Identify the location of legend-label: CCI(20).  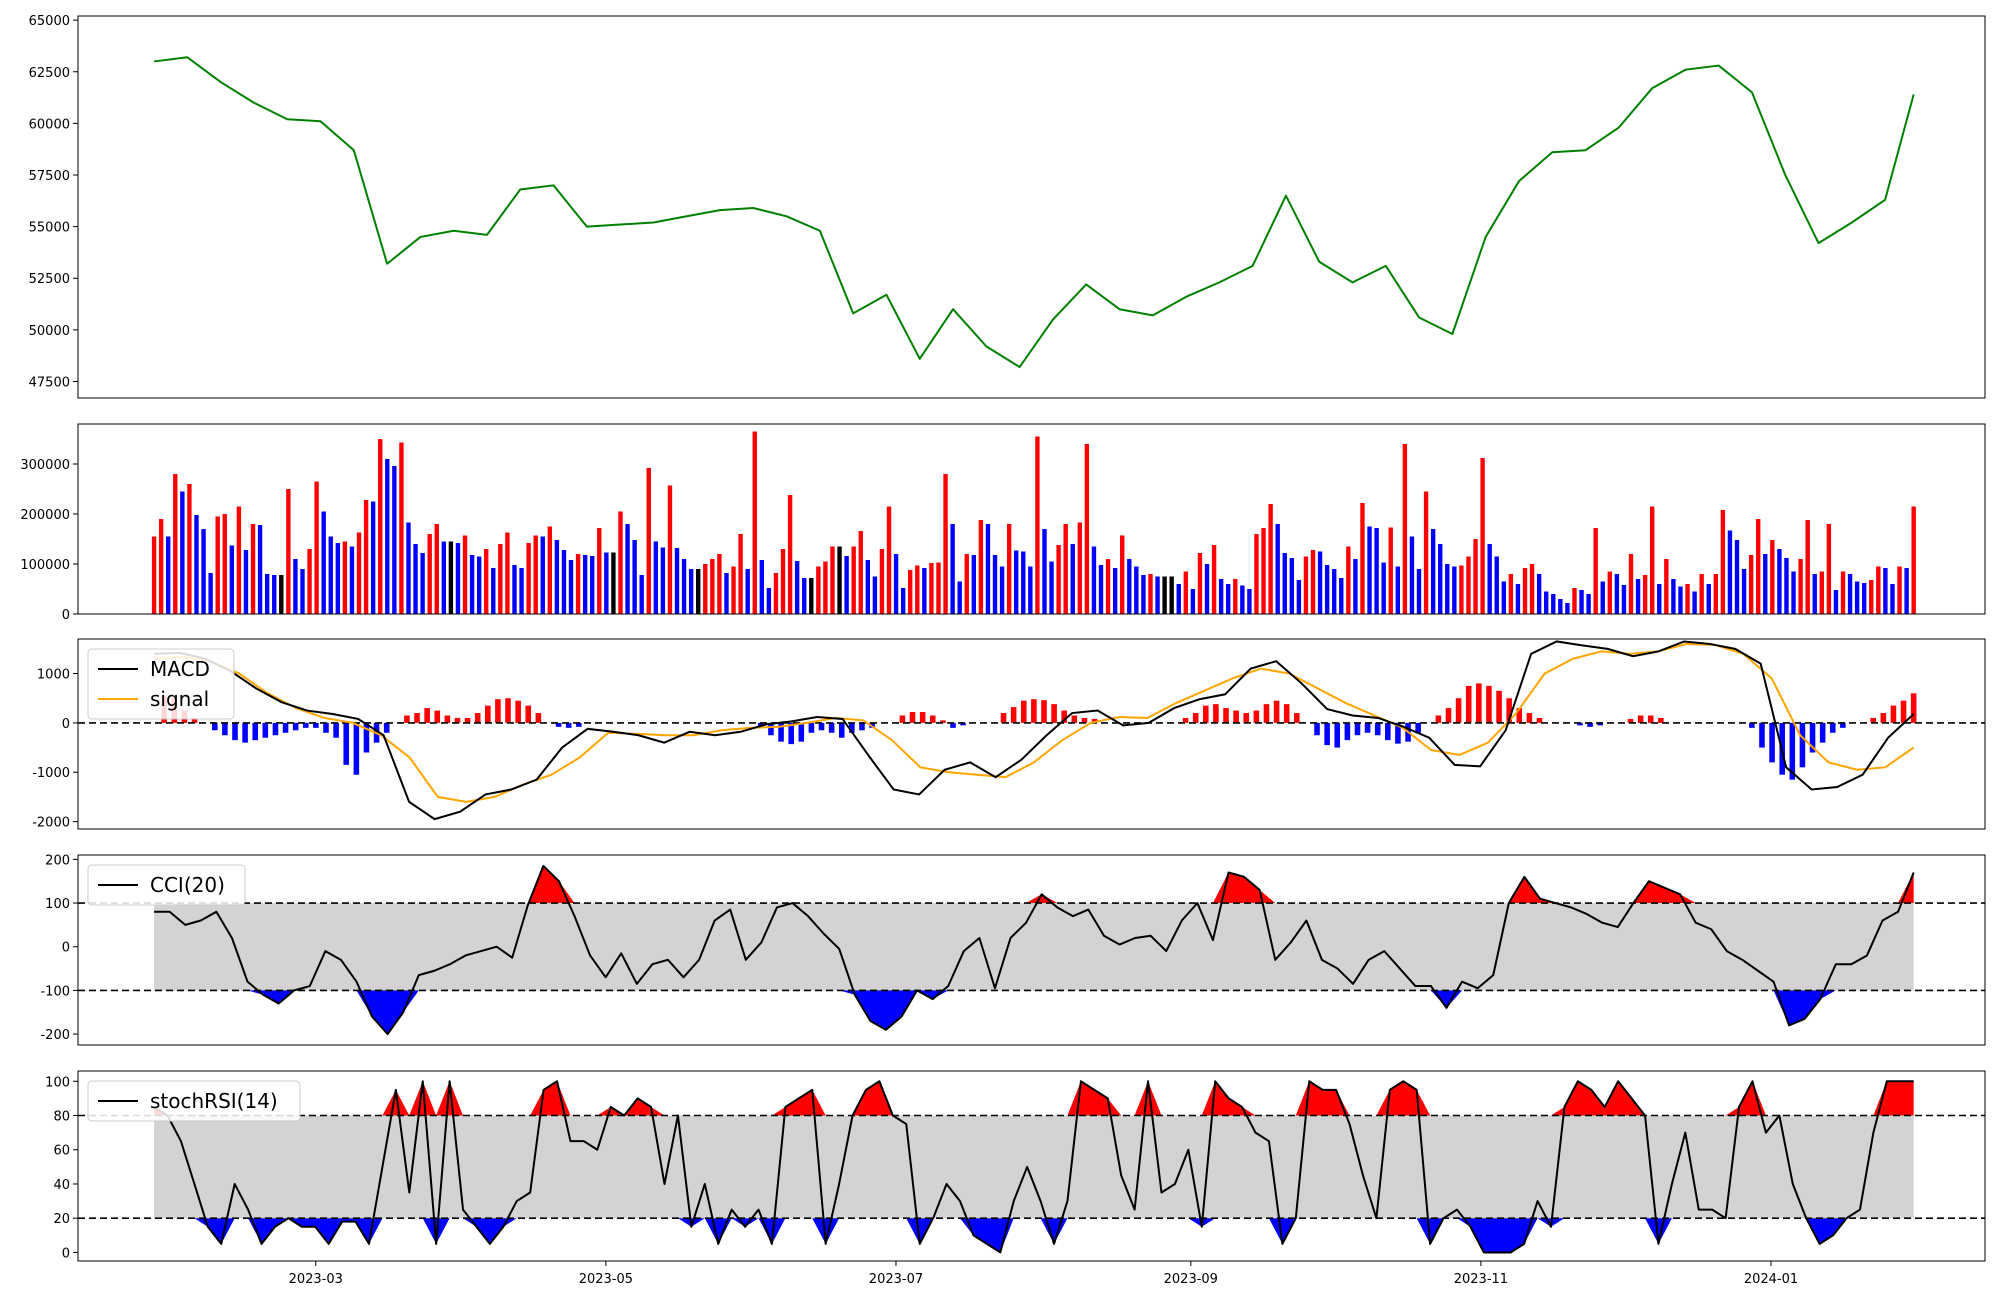
(187, 885).